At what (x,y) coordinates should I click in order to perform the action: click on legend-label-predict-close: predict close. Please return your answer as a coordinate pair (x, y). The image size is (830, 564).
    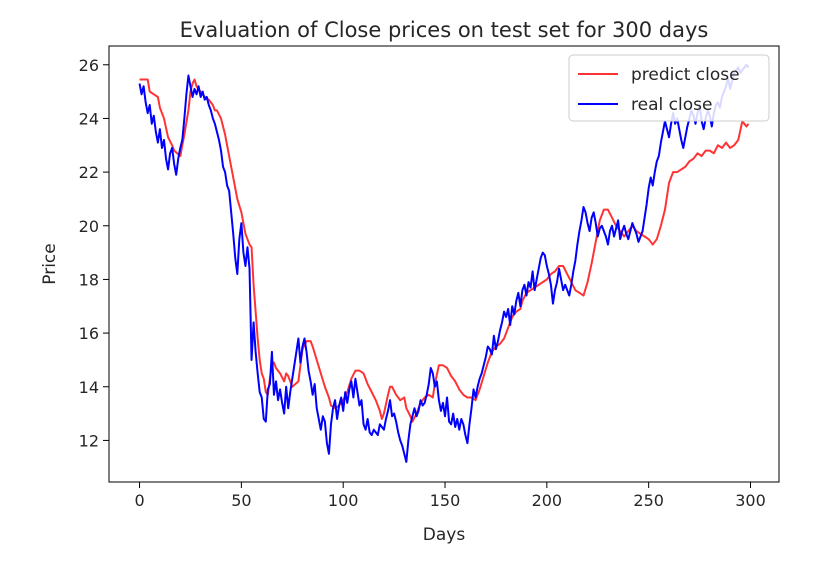
    Looking at the image, I should click on (685, 75).